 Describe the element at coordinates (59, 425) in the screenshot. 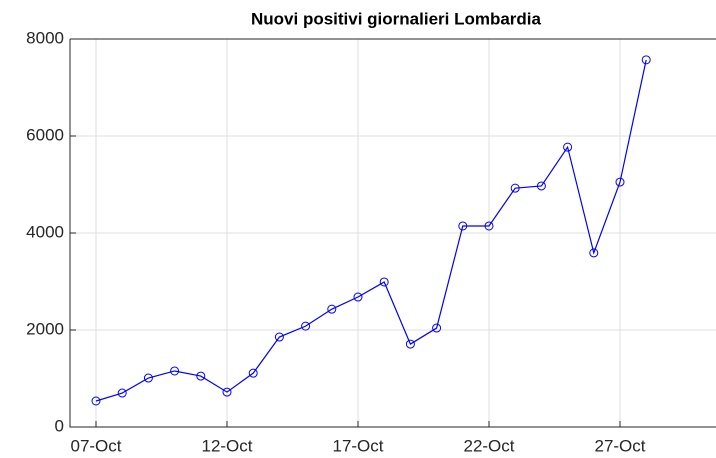

I see `y-tick-label: 0` at that location.